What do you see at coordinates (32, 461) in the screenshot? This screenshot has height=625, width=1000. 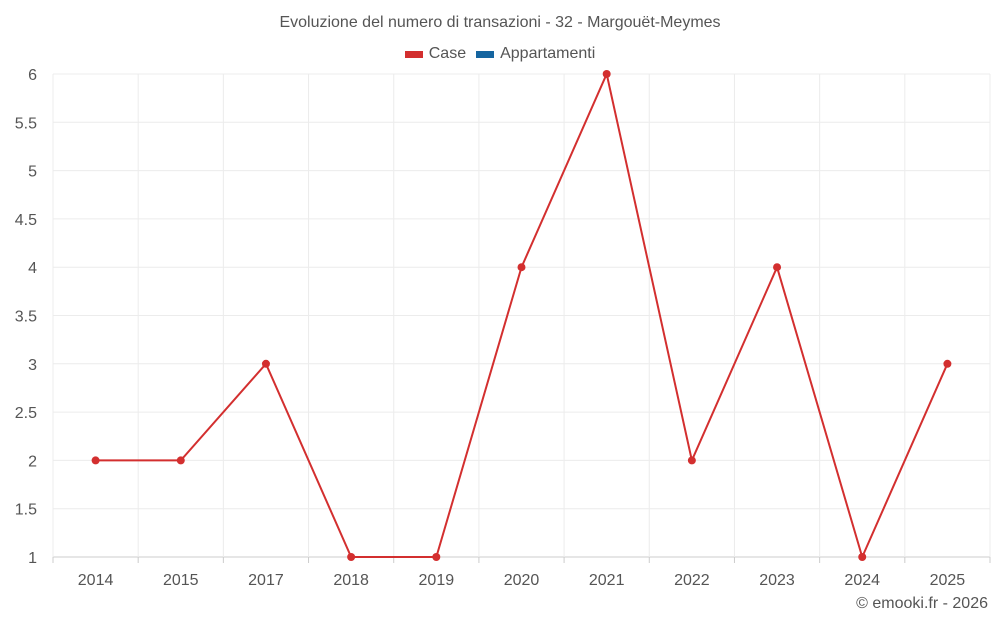 I see `y-tick-label: 2` at bounding box center [32, 461].